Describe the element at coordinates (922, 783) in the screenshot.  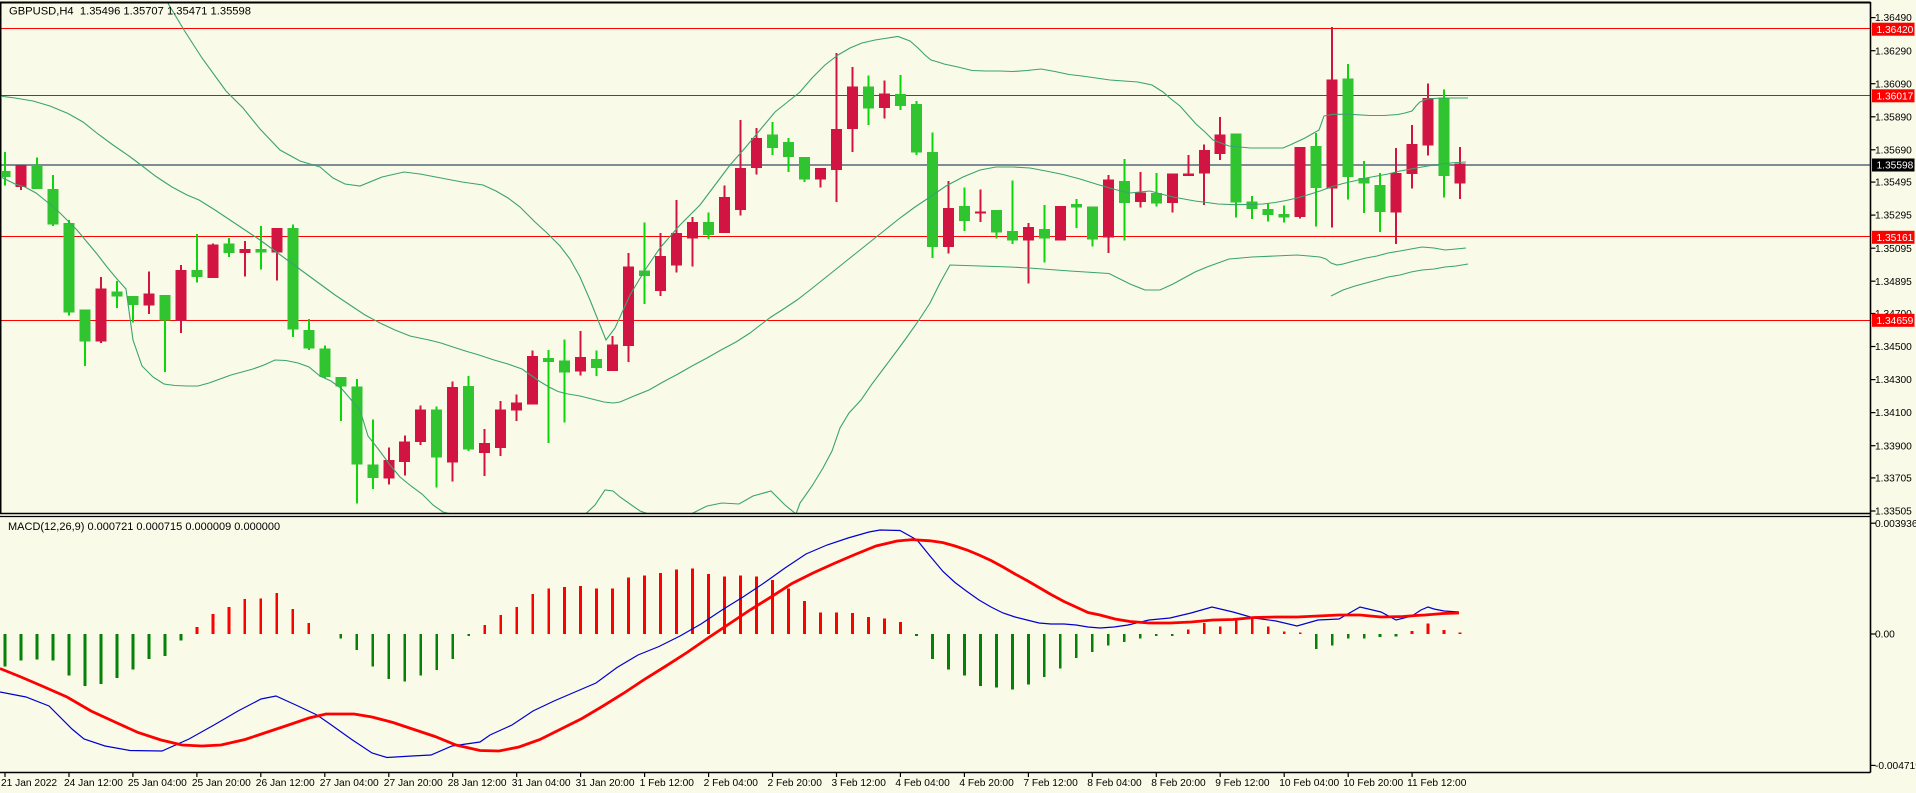
I see `svg-text: 4 Feb 04:00` at that location.